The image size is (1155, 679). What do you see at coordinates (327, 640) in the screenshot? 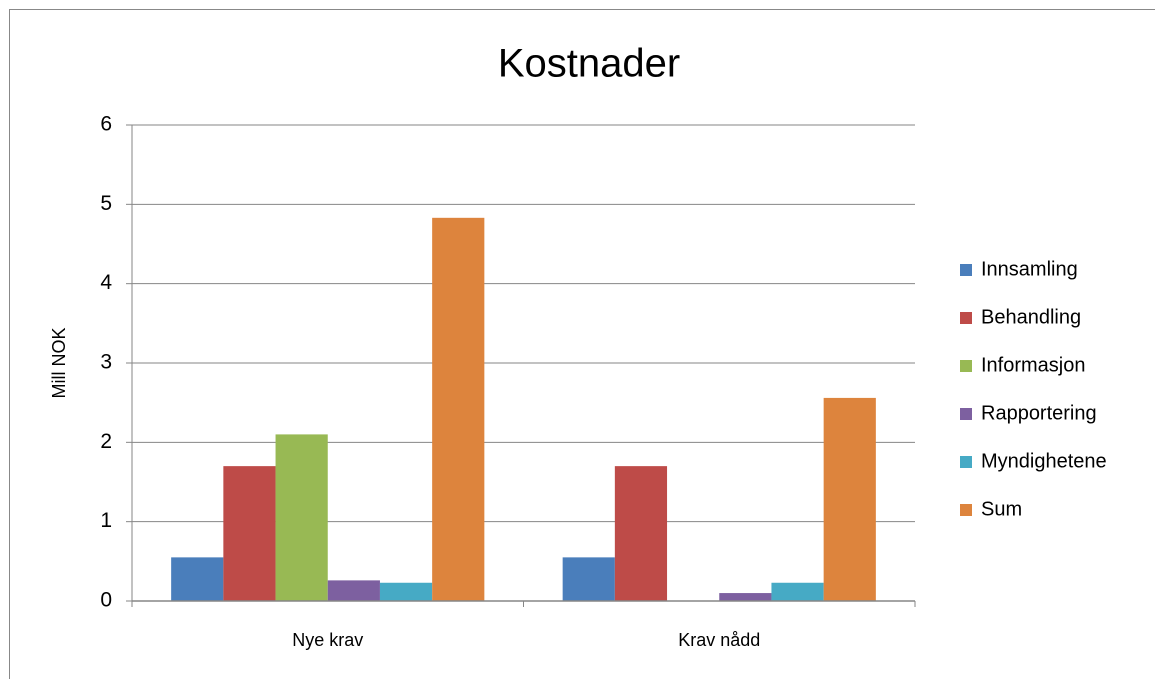
I see `x-tick-label: Nye krav` at bounding box center [327, 640].